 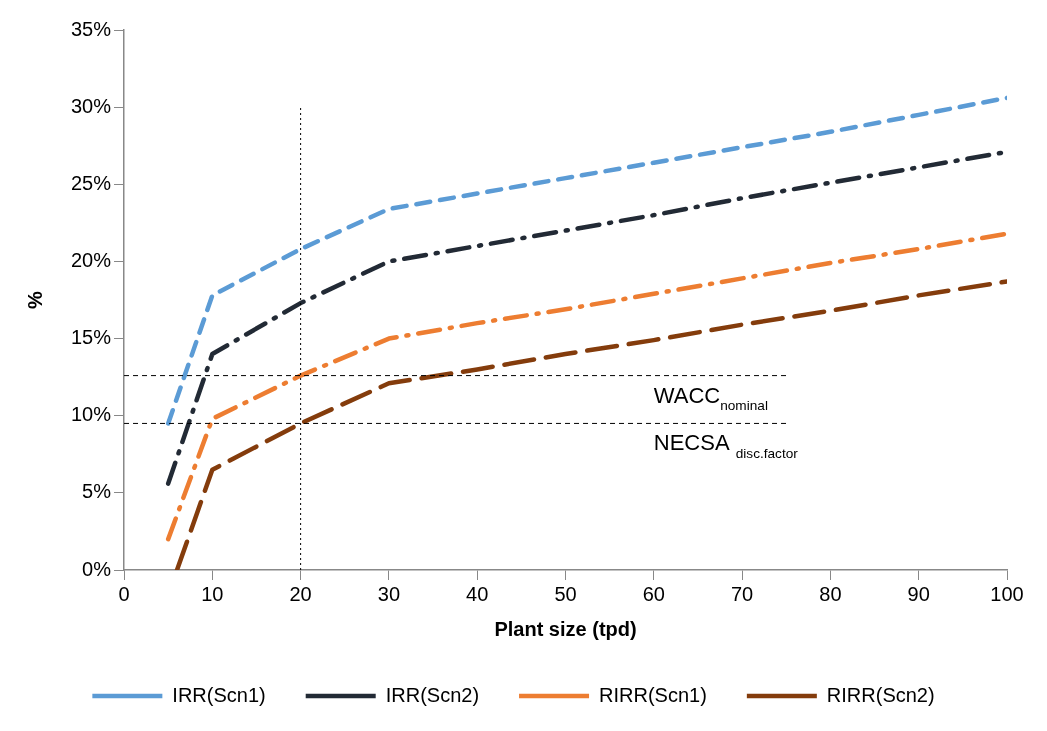 What do you see at coordinates (918, 593) in the screenshot?
I see `x-tick-label: 90` at bounding box center [918, 593].